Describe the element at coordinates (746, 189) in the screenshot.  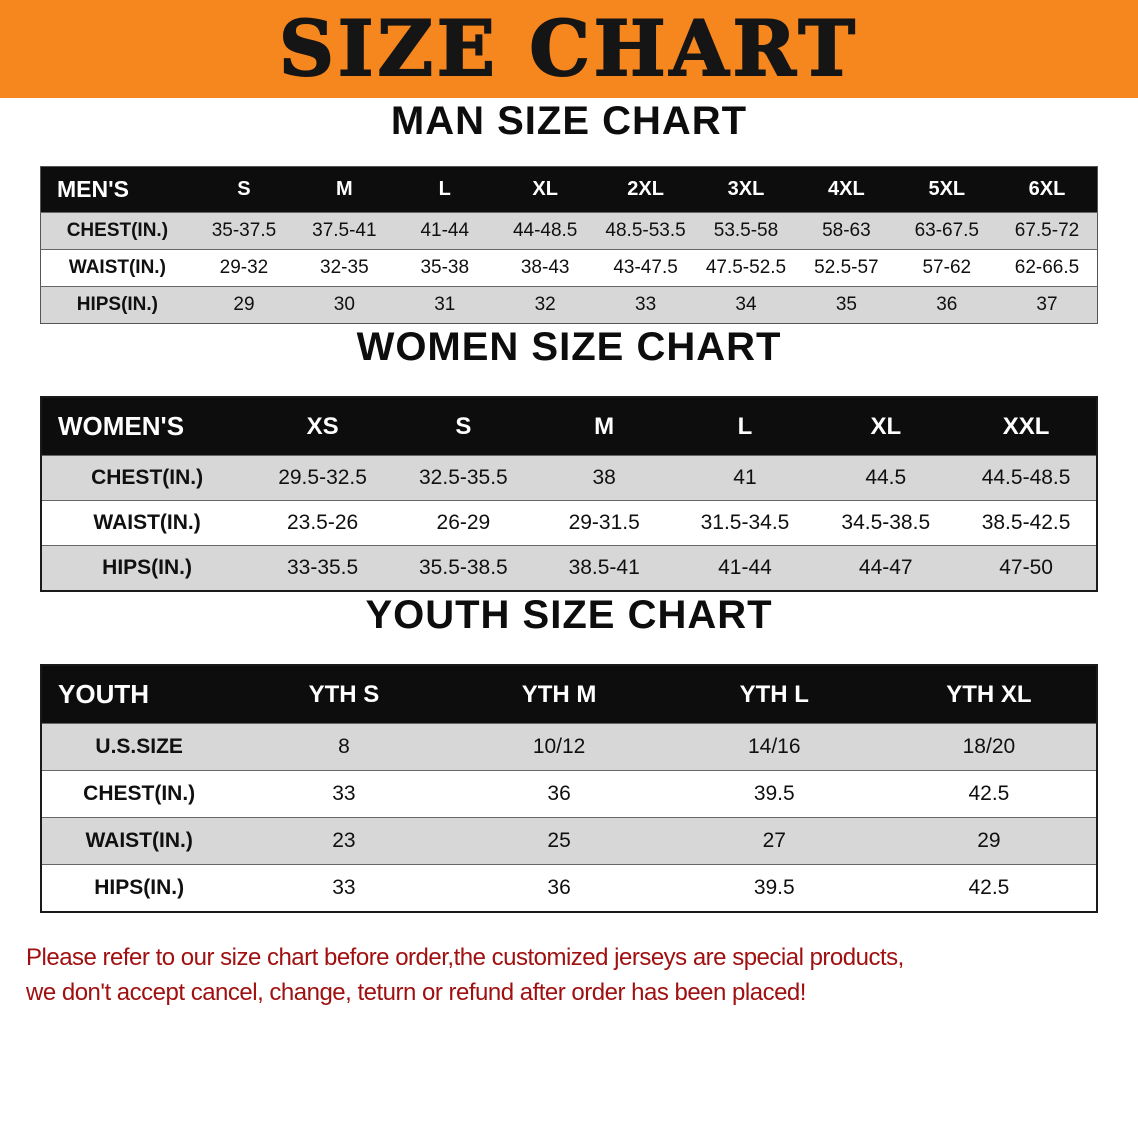
I see `size-header-cell: 3XL` at that location.